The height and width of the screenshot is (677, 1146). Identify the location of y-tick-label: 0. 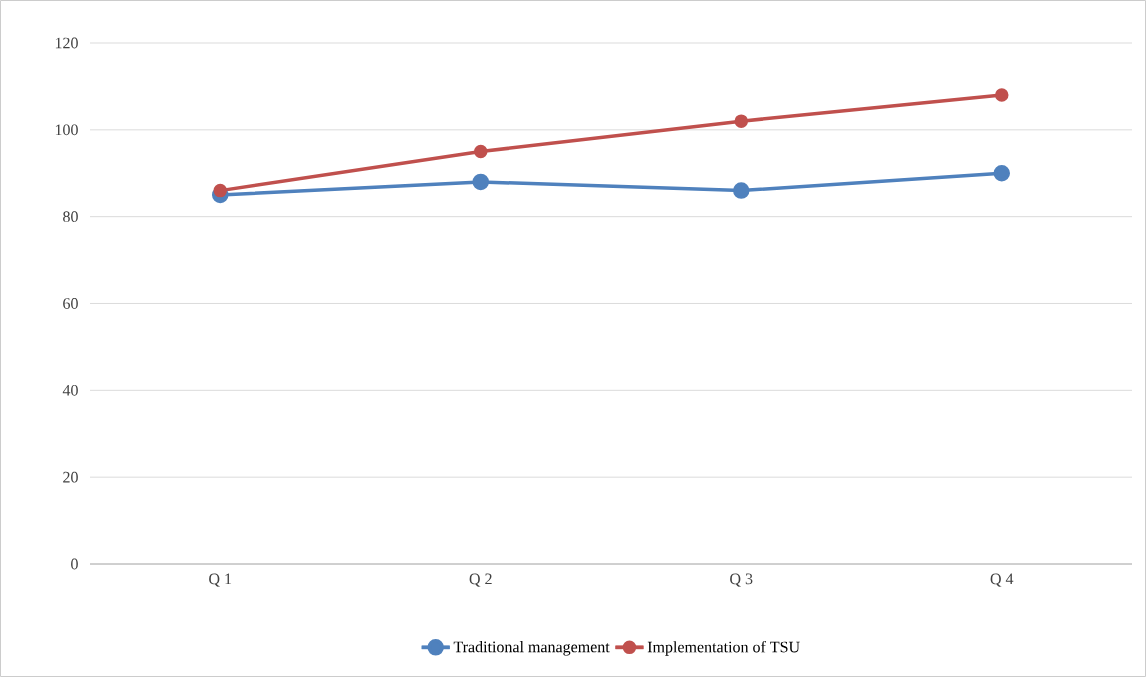
(74, 564).